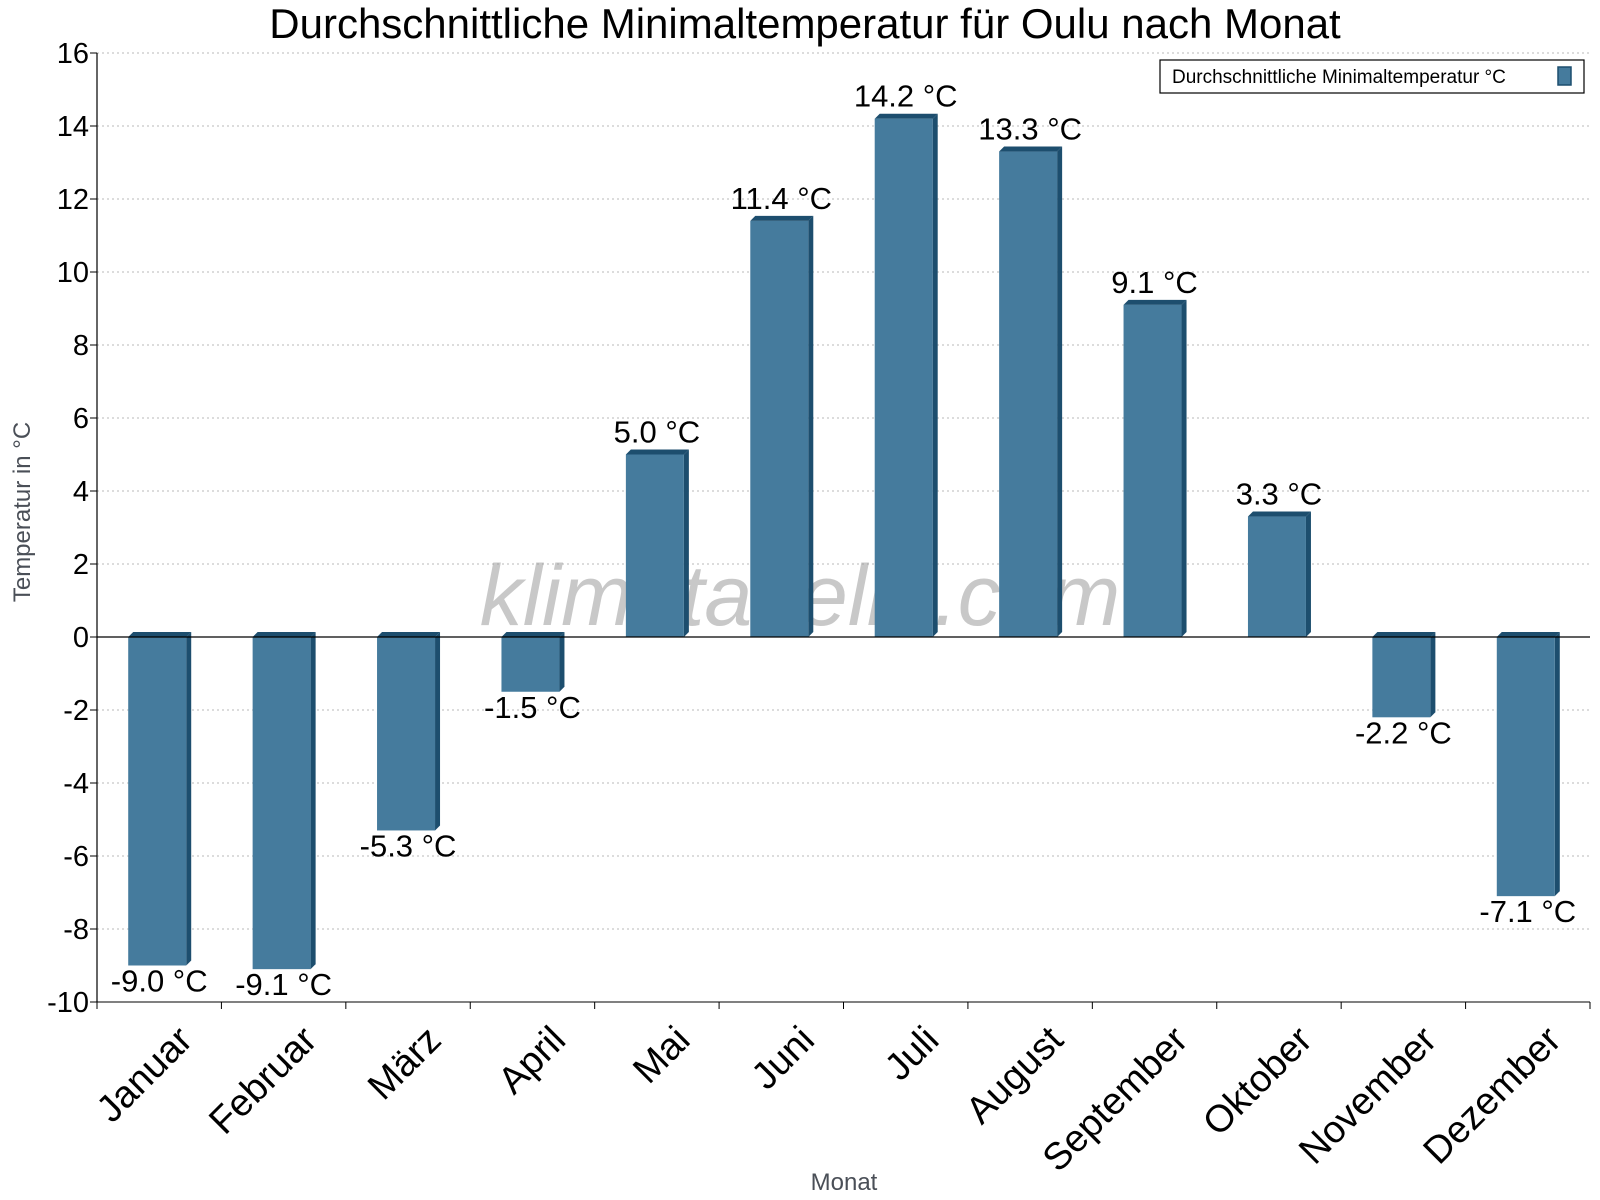 The image size is (1600, 1200). Describe the element at coordinates (81, 346) in the screenshot. I see `y-tick-label: 8` at that location.